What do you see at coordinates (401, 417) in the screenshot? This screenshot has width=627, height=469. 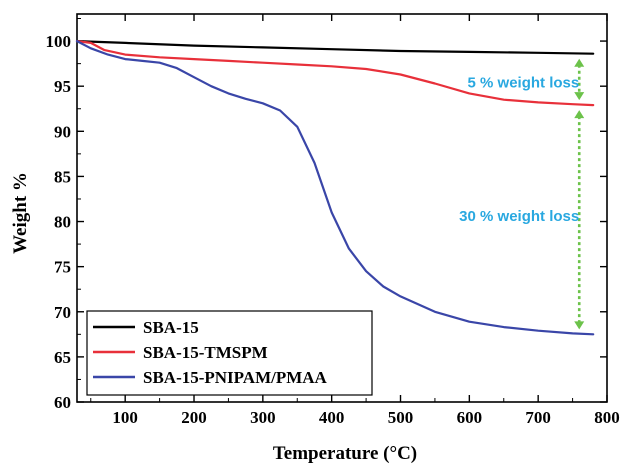 I see `x-tick-label: 500` at bounding box center [401, 417].